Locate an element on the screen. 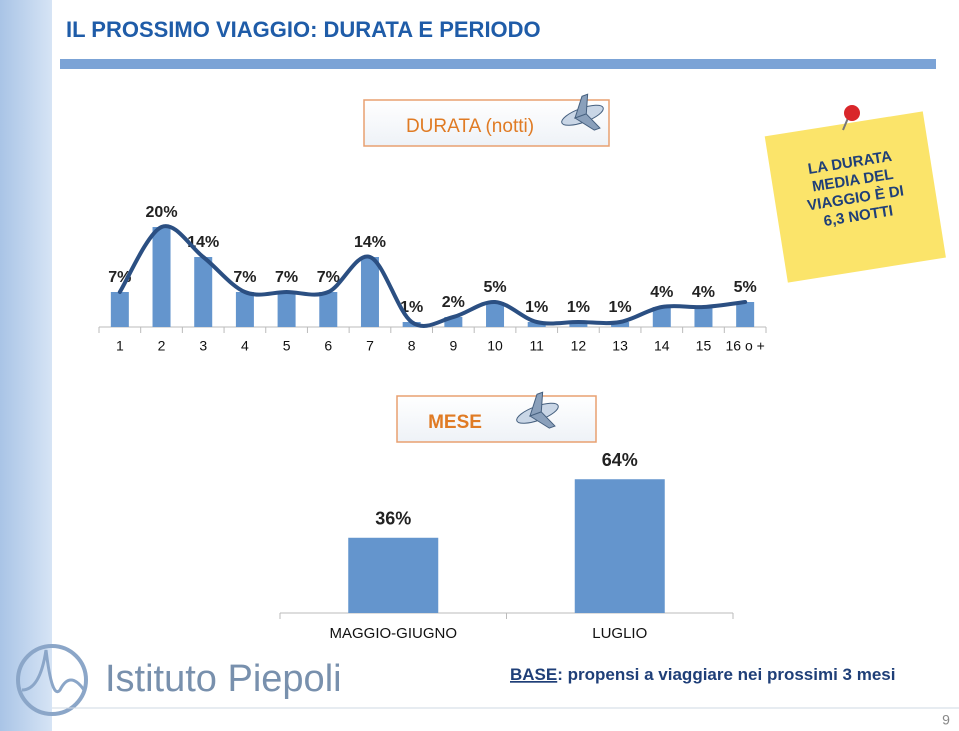 The height and width of the screenshot is (731, 959). slide-title: IL PROSSIMO VIAGGIO: DURATA E PERIODO is located at coordinates (303, 29).